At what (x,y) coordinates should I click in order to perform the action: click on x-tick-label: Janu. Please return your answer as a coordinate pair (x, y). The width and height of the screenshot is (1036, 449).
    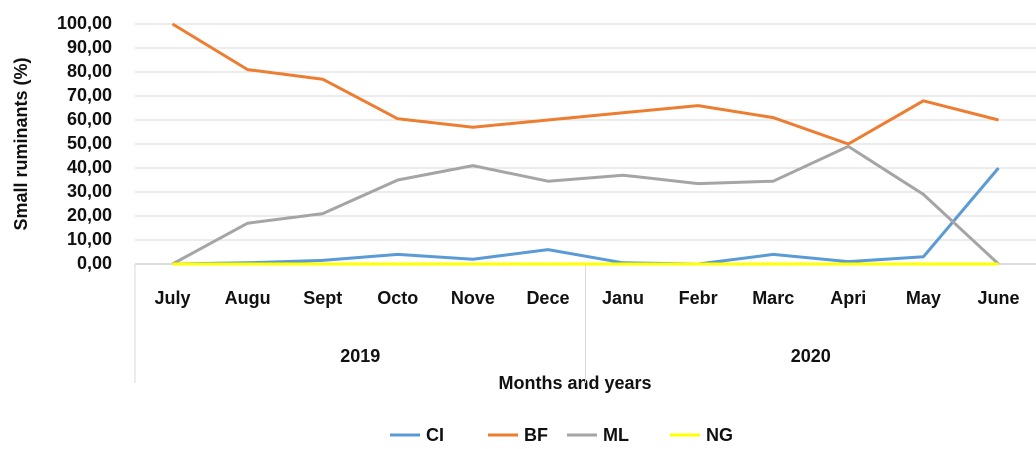
    Looking at the image, I should click on (623, 298).